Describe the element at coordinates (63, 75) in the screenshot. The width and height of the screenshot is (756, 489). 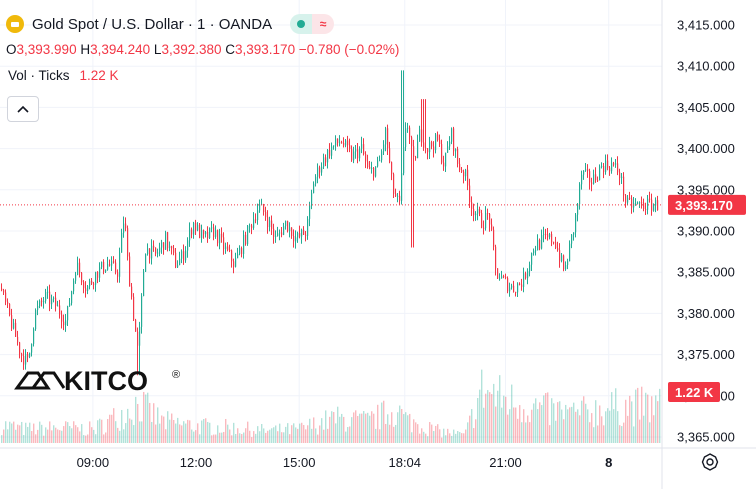
I see `volume-legend: Vol · Ticks 1.22 K` at that location.